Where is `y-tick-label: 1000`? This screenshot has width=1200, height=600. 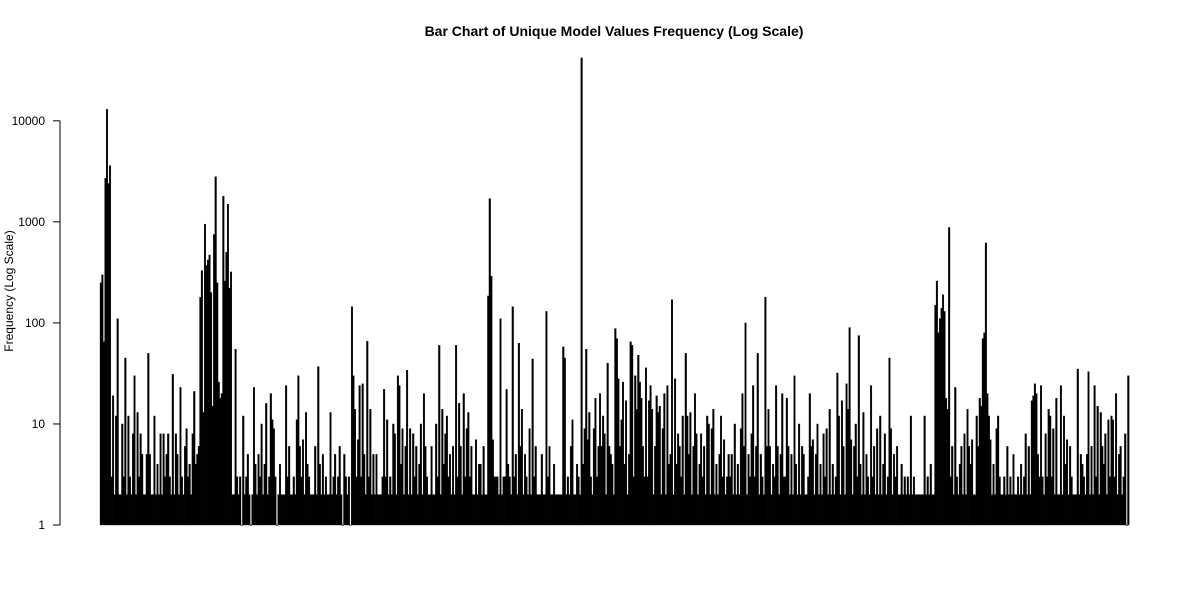 y-tick-label: 1000 is located at coordinates (31, 222).